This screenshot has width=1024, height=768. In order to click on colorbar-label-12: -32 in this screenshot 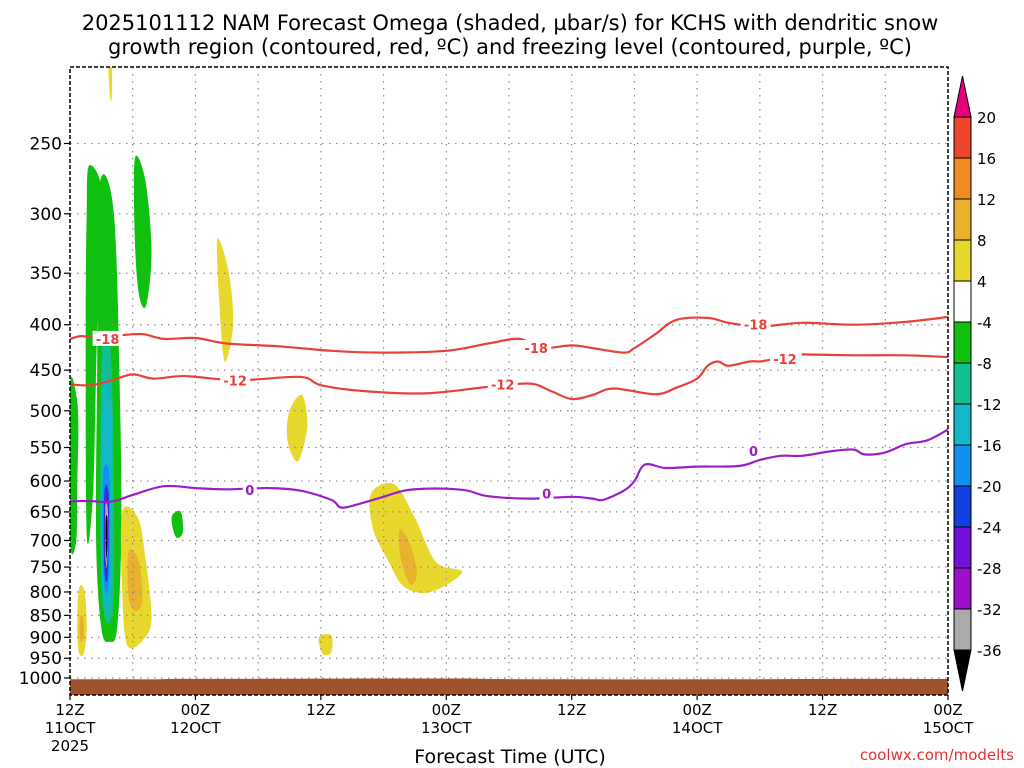, I will do `click(989, 610)`.